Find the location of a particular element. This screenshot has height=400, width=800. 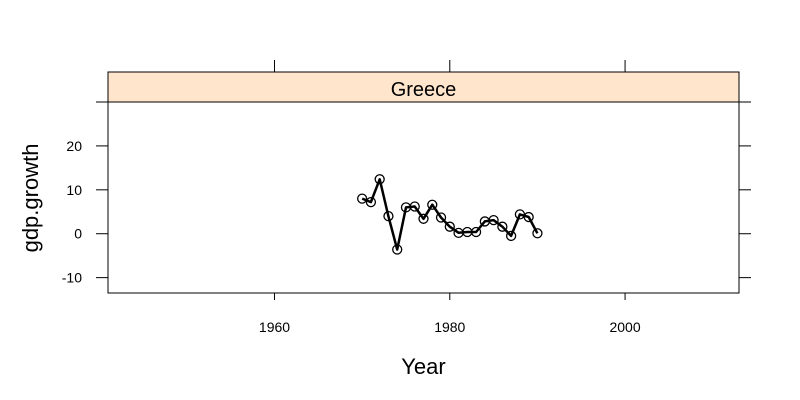

y-tick-label: -10 is located at coordinates (72, 278).